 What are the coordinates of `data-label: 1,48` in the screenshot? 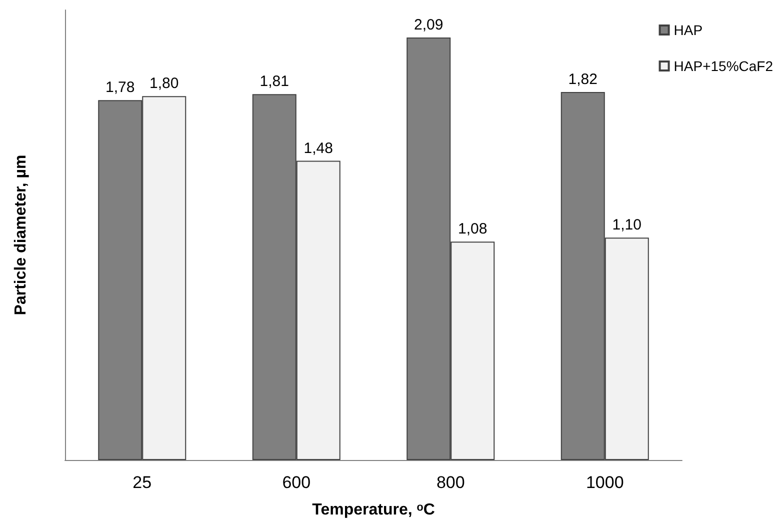 It's located at (318, 148).